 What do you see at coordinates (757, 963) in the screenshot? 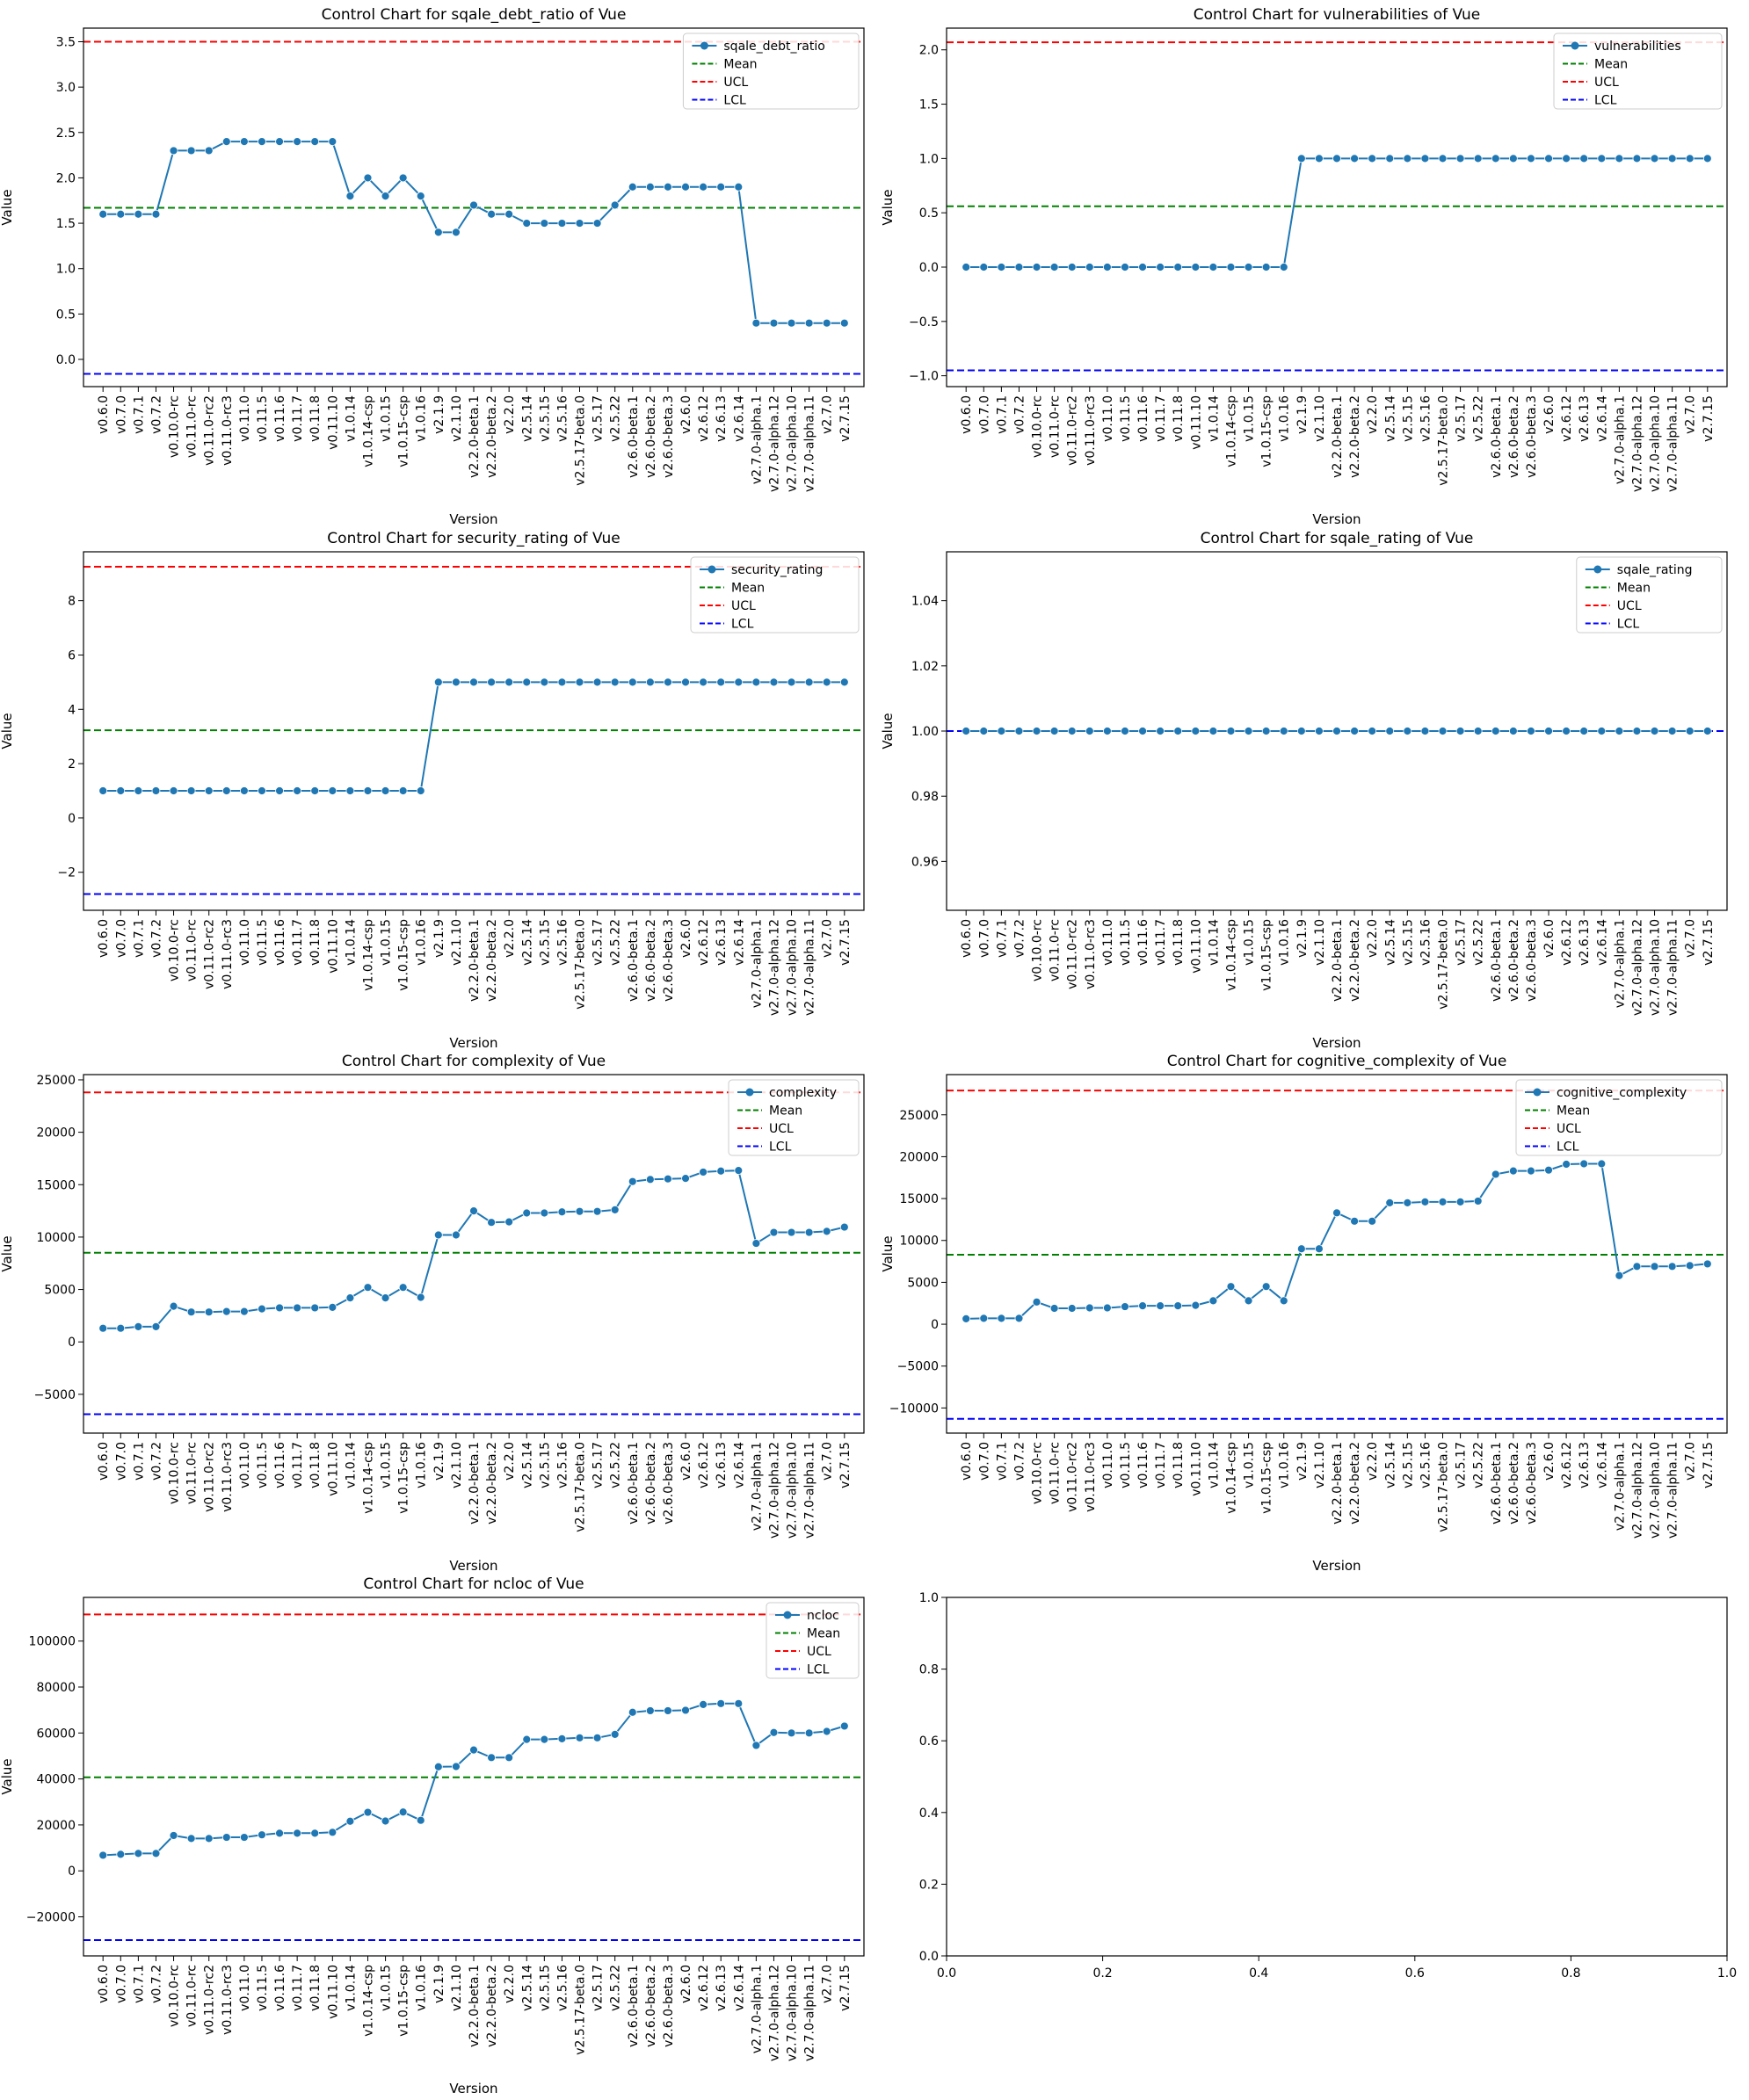
I see `x-tick-label: v2.7.0-alpha.1` at bounding box center [757, 963].